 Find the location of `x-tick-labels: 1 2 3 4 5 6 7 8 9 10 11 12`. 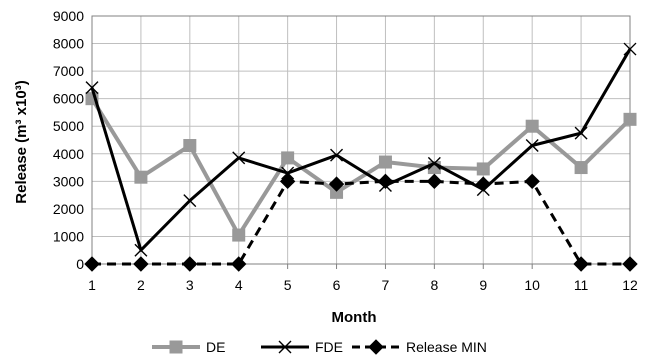

x-tick-labels: 1 2 3 4 5 6 7 8 9 10 11 12 is located at coordinates (363, 285).